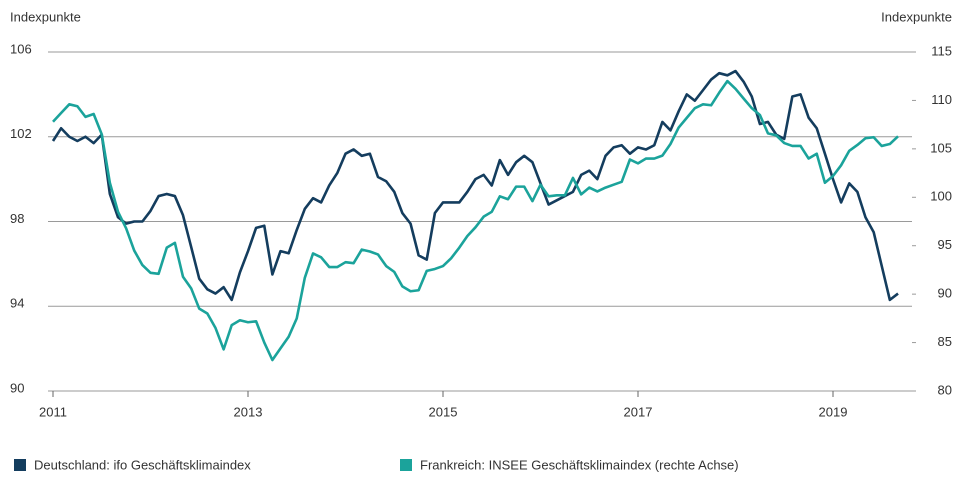 The width and height of the screenshot is (960, 492). What do you see at coordinates (945, 244) in the screenshot?
I see `y2-tick-label: 95` at bounding box center [945, 244].